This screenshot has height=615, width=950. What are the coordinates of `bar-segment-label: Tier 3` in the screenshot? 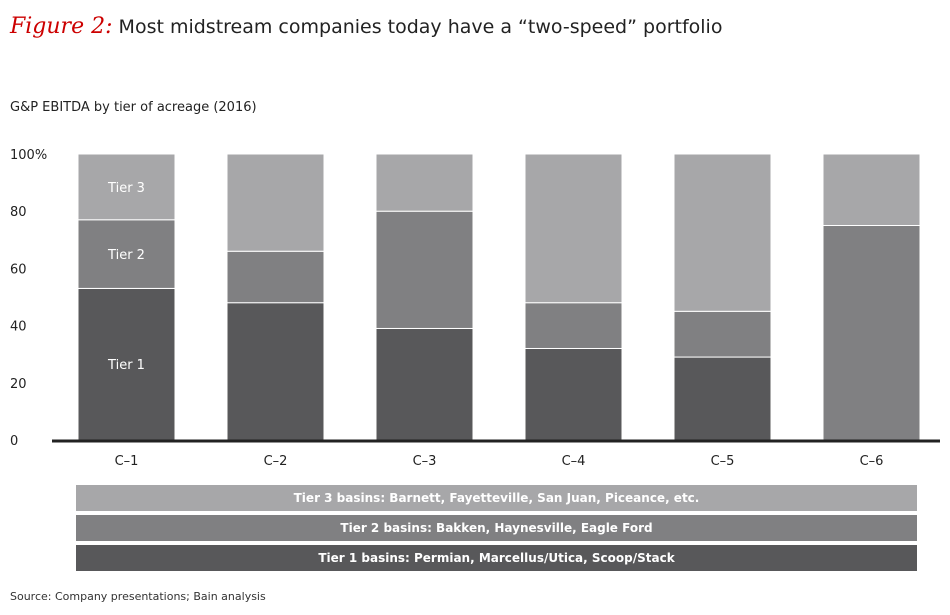 It's located at (126, 188).